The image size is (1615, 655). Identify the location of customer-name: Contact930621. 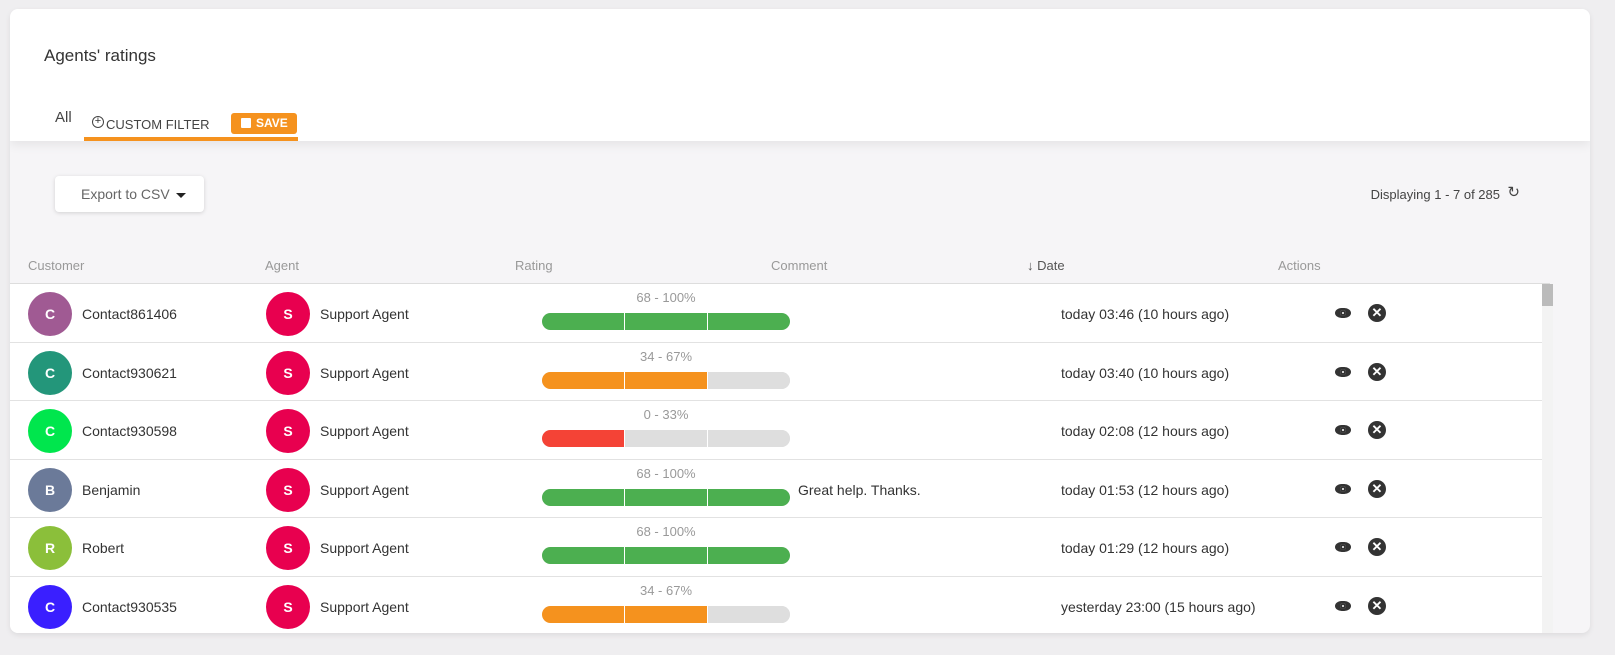
(129, 372).